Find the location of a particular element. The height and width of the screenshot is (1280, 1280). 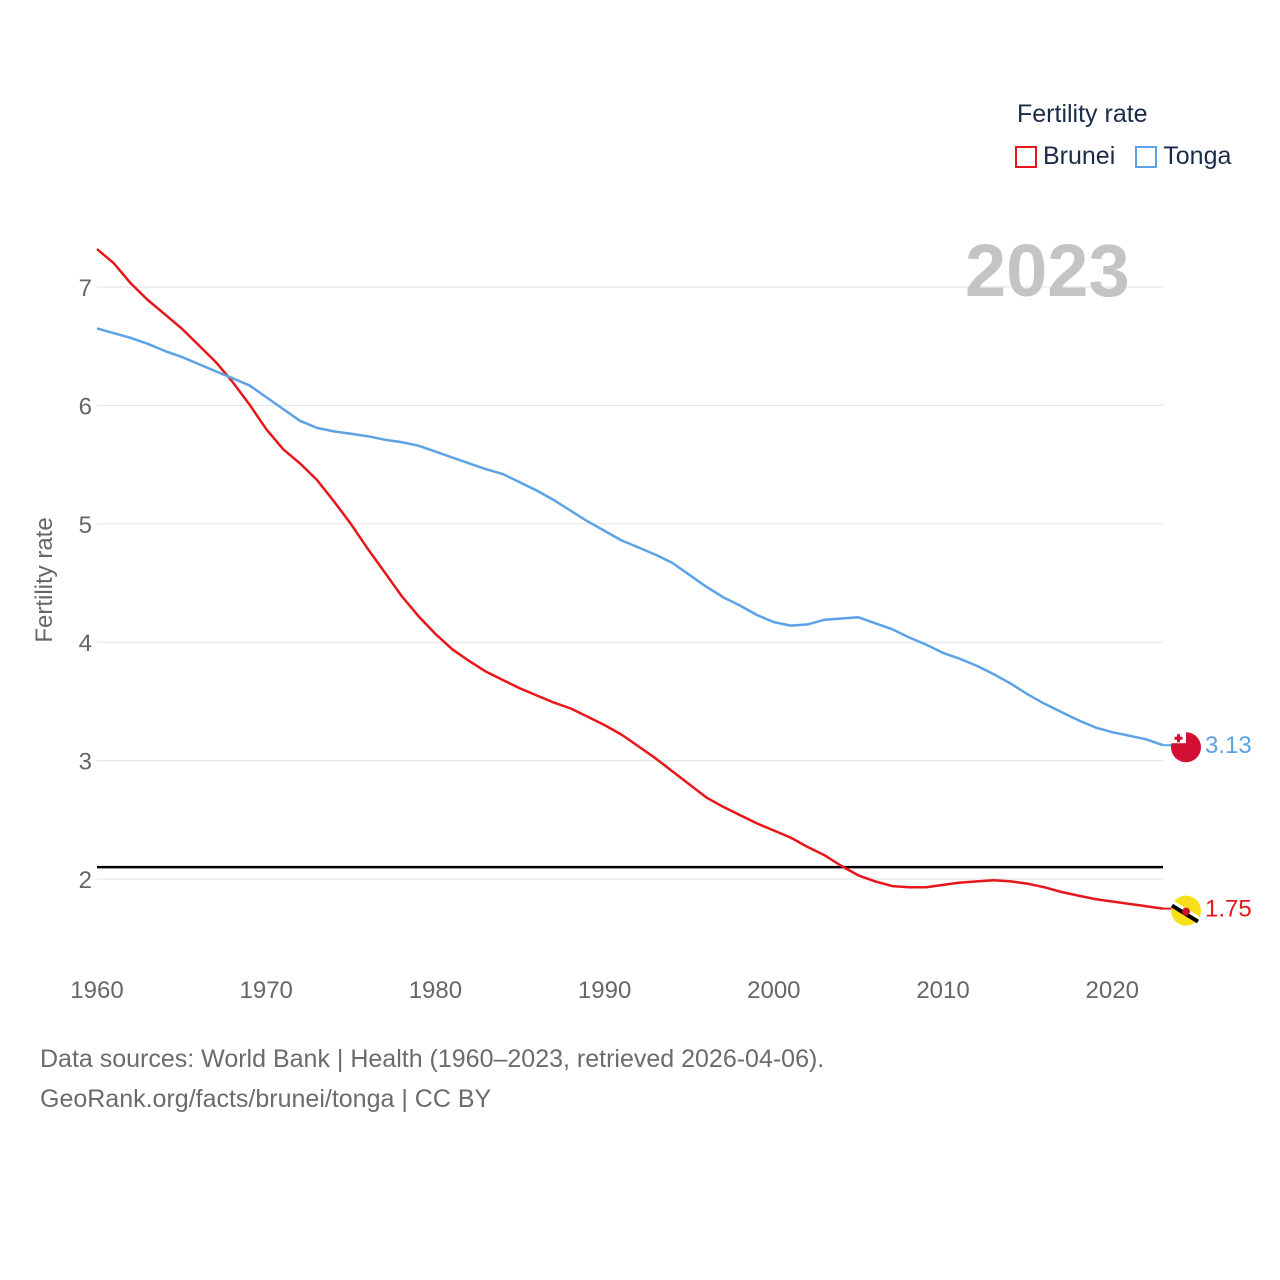

footer-attribution: GeoRank.org/facts/brunei/tonga | CC BY is located at coordinates (266, 1099).